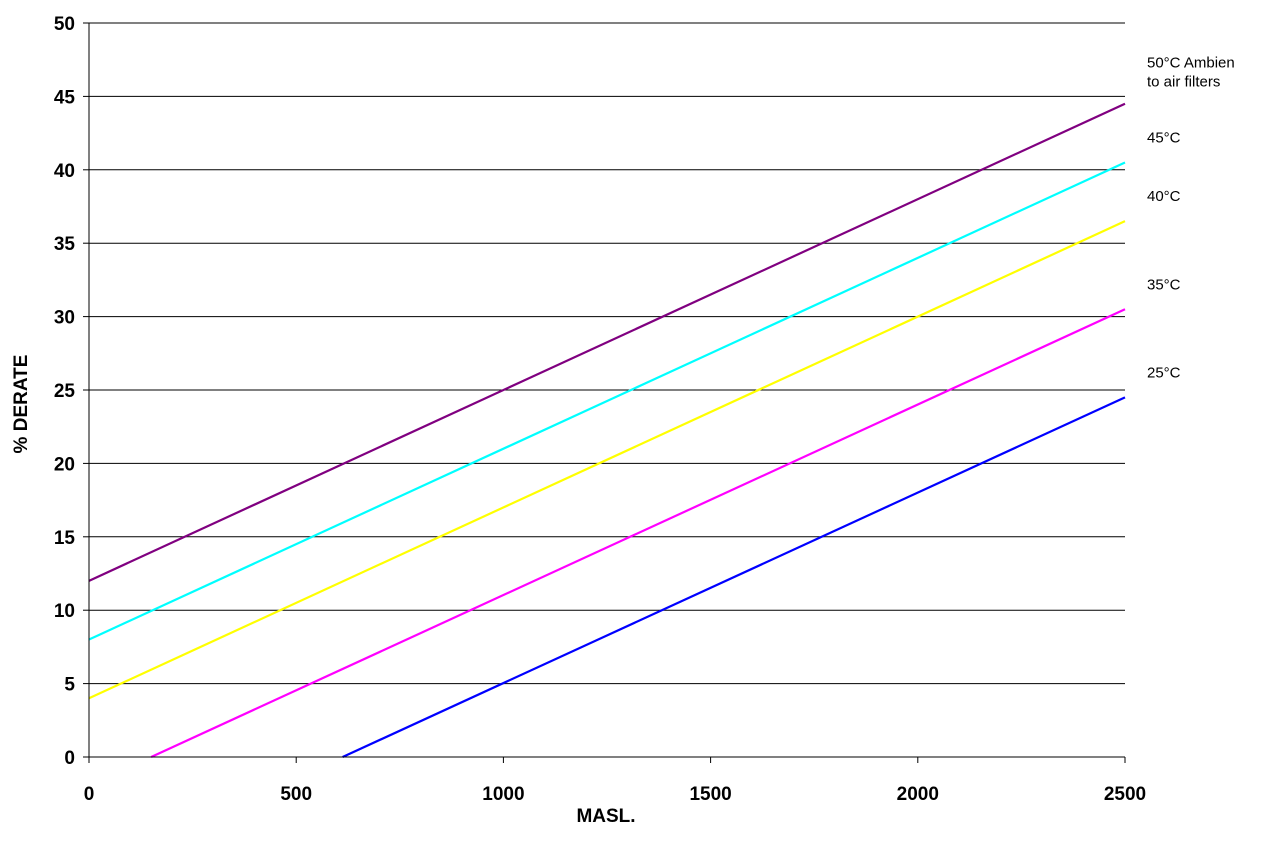  Describe the element at coordinates (1191, 63) in the screenshot. I see `series-label-0-0: 50°C Ambien` at that location.